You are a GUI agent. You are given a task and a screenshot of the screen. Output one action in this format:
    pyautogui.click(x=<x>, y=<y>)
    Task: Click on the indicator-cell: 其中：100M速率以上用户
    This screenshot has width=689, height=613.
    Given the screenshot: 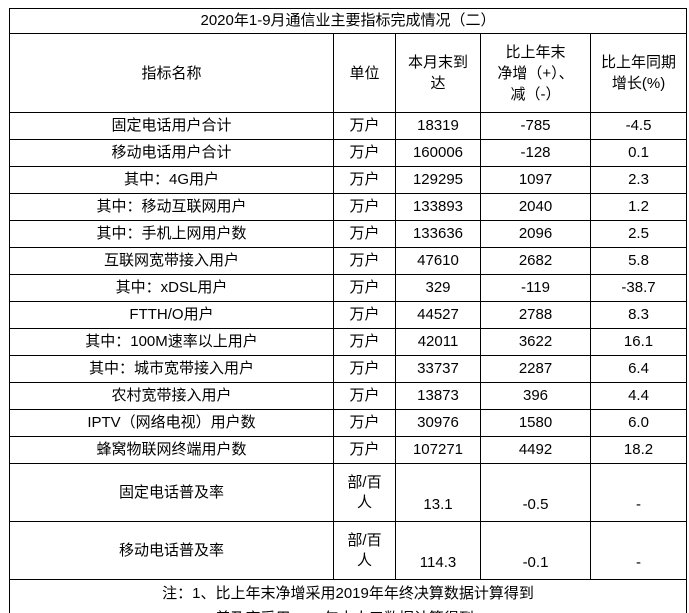 What is the action you would take?
    pyautogui.click(x=171, y=342)
    